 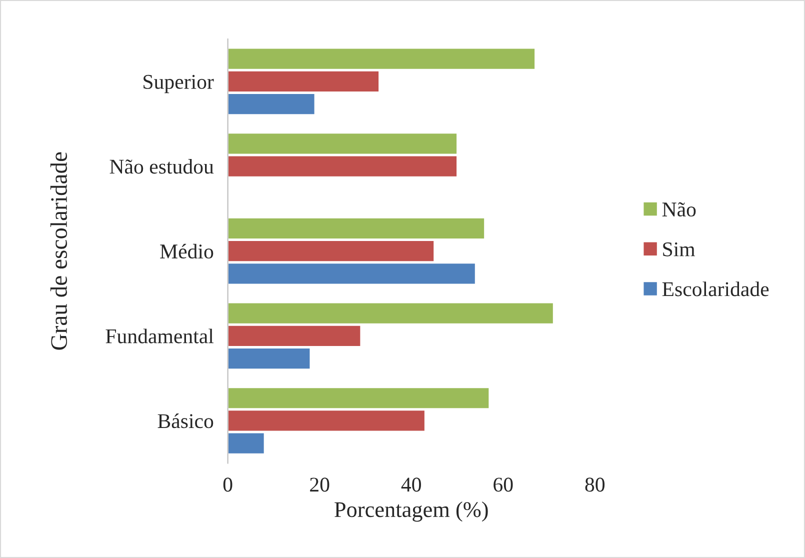 I want to click on x-tick-label: 0, so click(x=227, y=485).